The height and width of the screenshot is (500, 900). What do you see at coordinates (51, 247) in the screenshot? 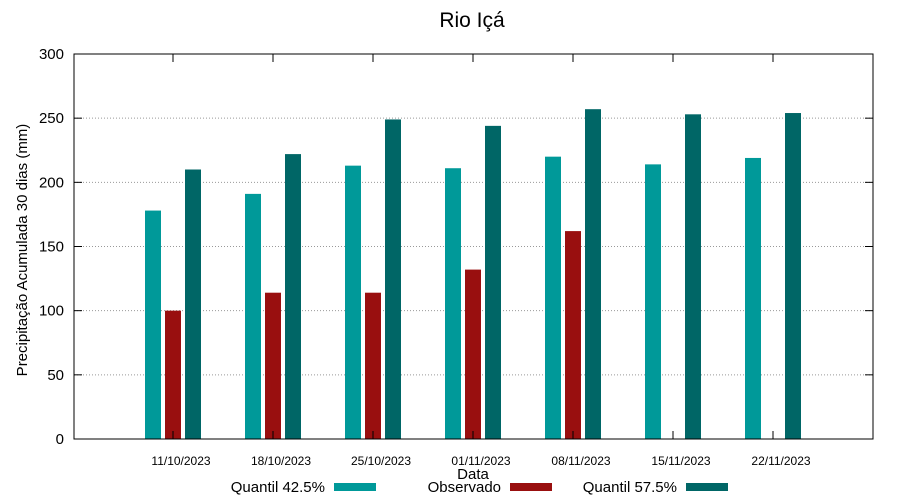
I see `y-tick-label: 150` at bounding box center [51, 247].